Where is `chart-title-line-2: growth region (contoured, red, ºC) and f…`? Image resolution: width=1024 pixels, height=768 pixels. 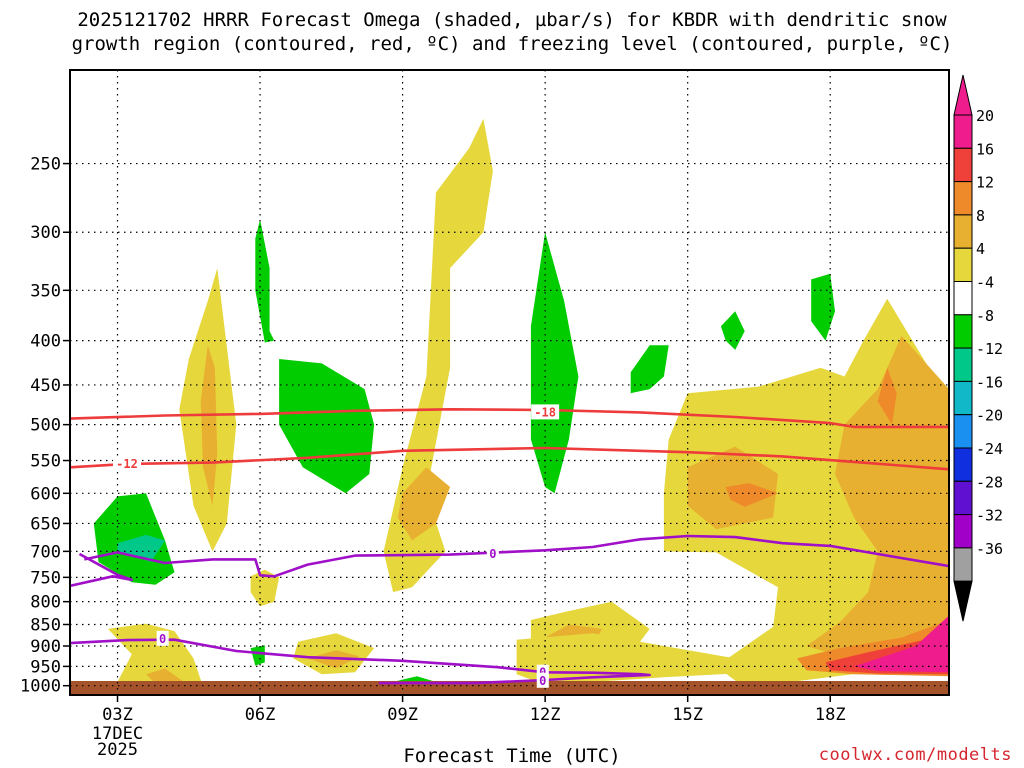 chart-title-line-2: growth region (contoured, red, ºC) and f… is located at coordinates (512, 44).